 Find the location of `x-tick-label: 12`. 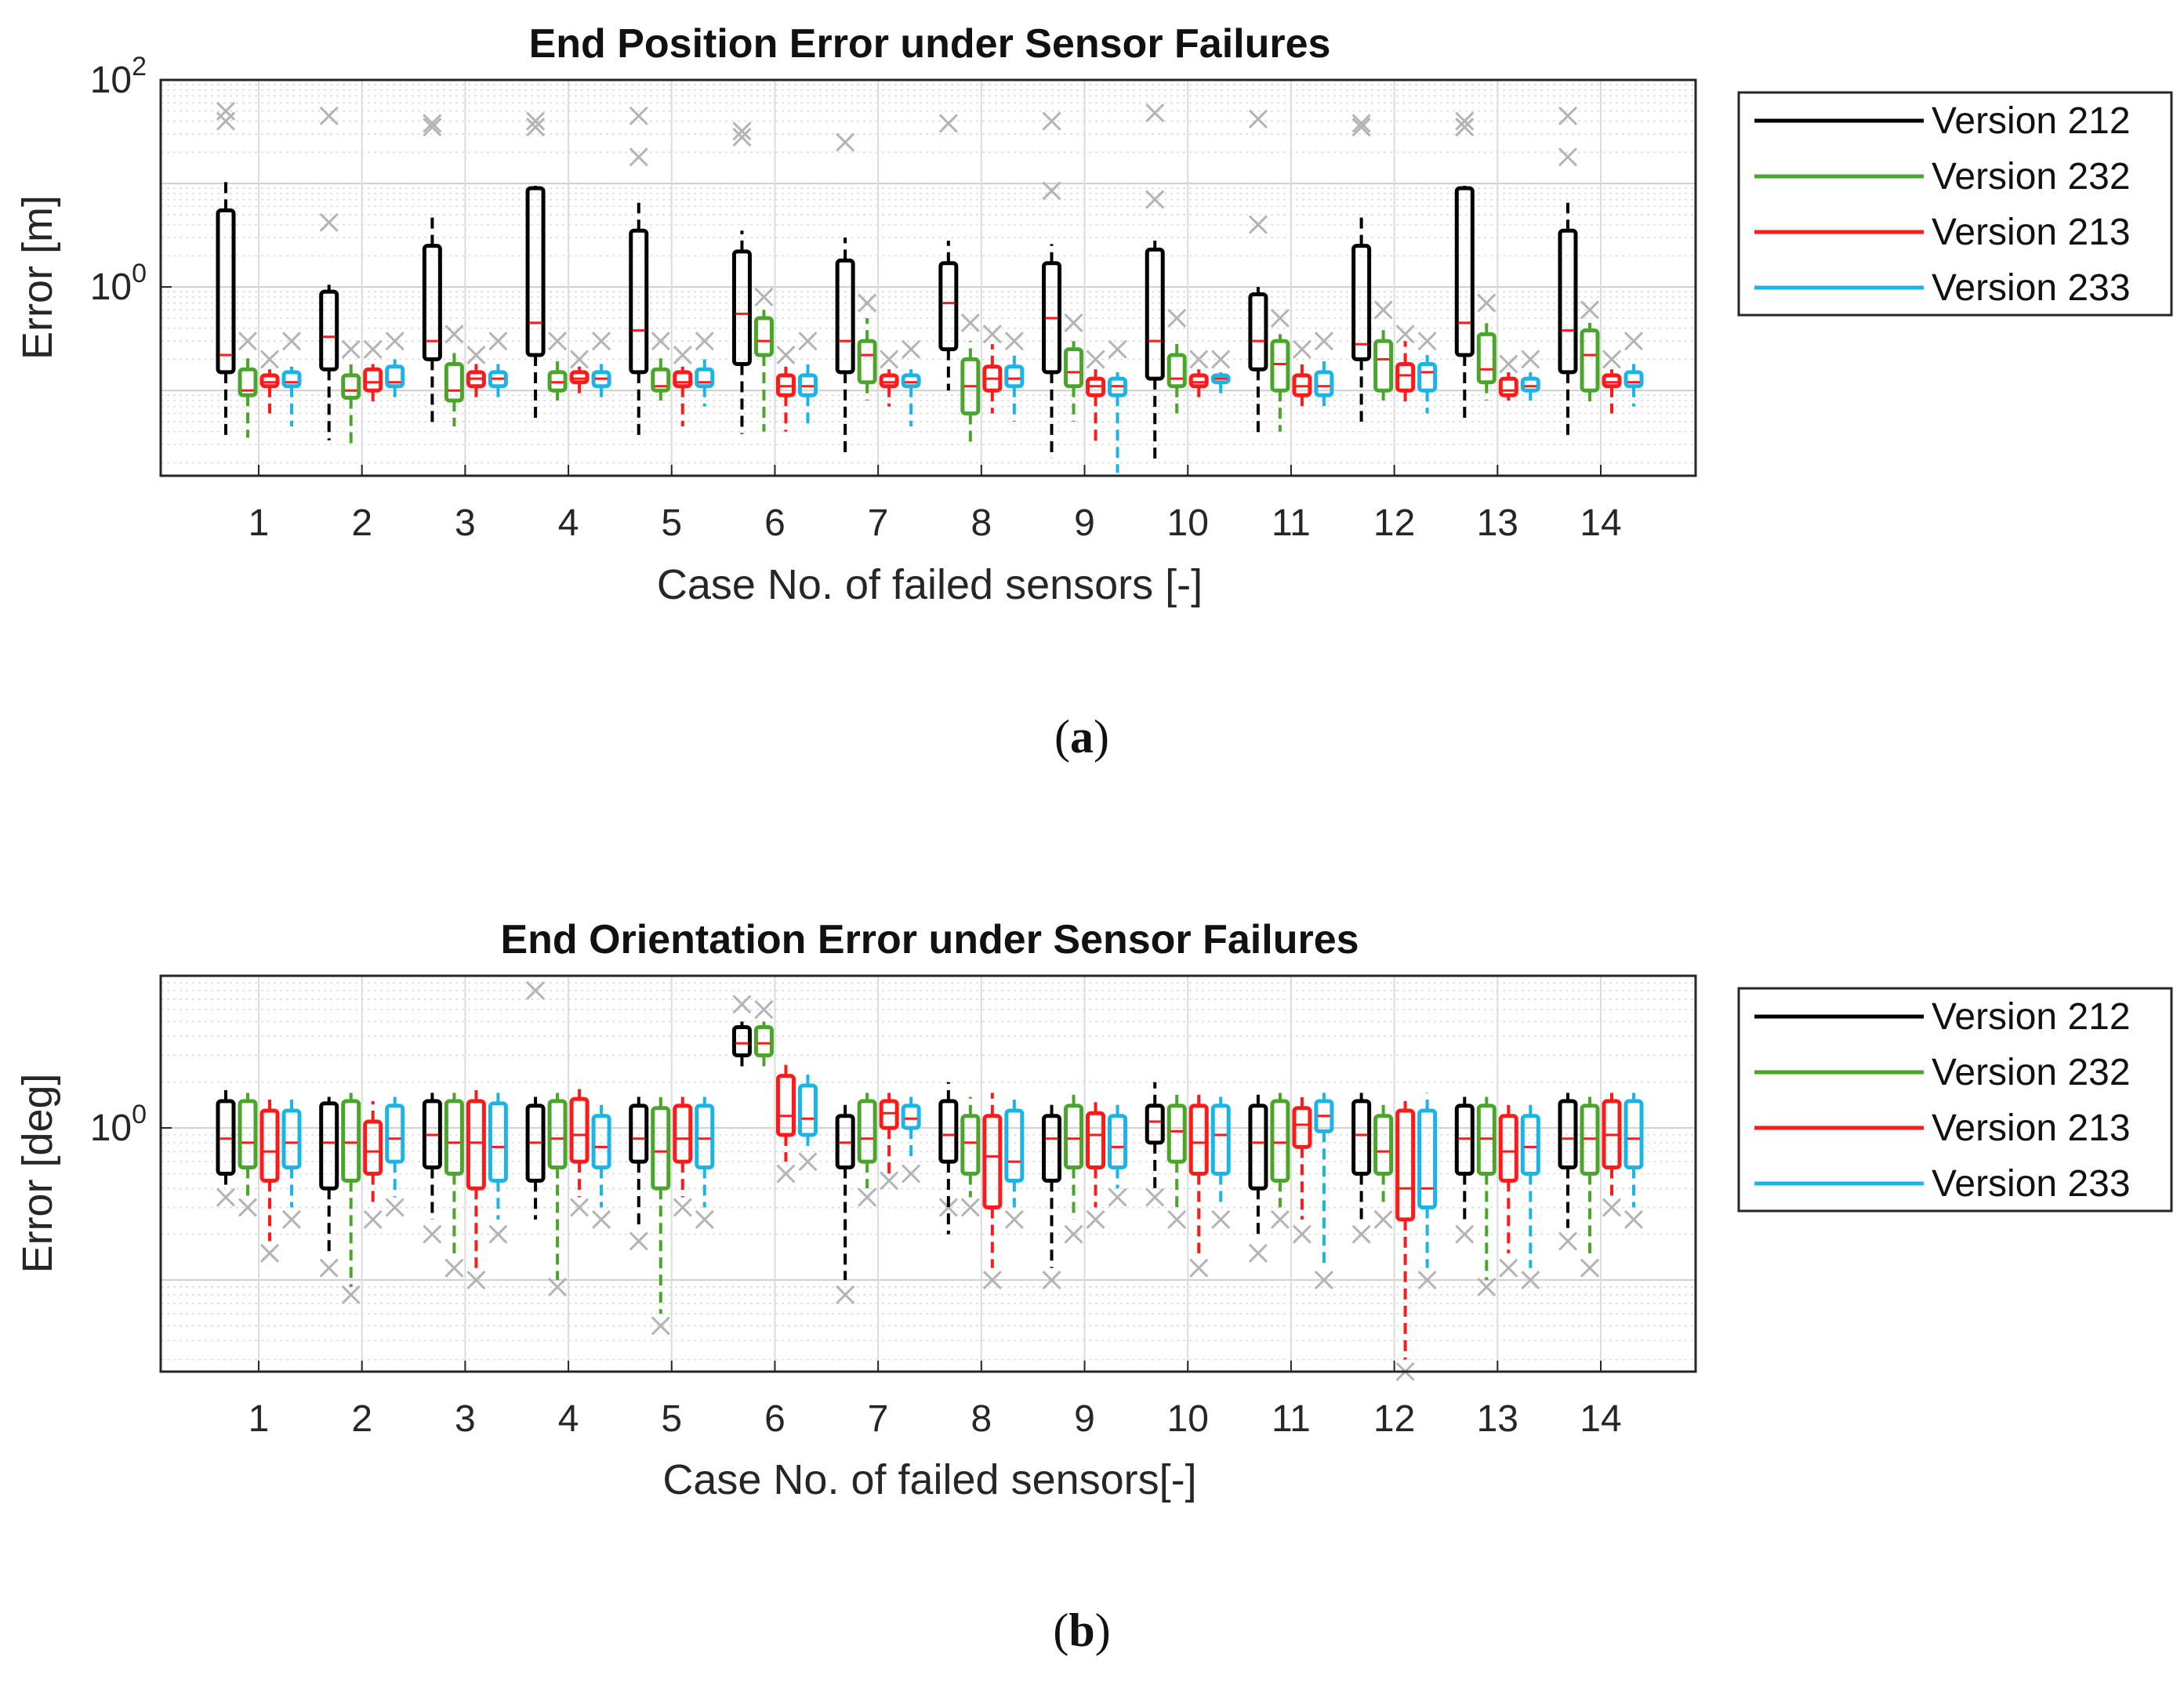

x-tick-label: 12 is located at coordinates (1394, 523).